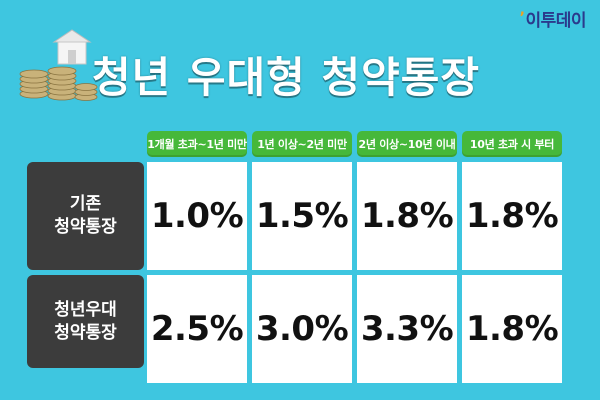 This screenshot has height=400, width=600. I want to click on column-header-1: 1개월 초과~1년 미만, so click(197, 144).